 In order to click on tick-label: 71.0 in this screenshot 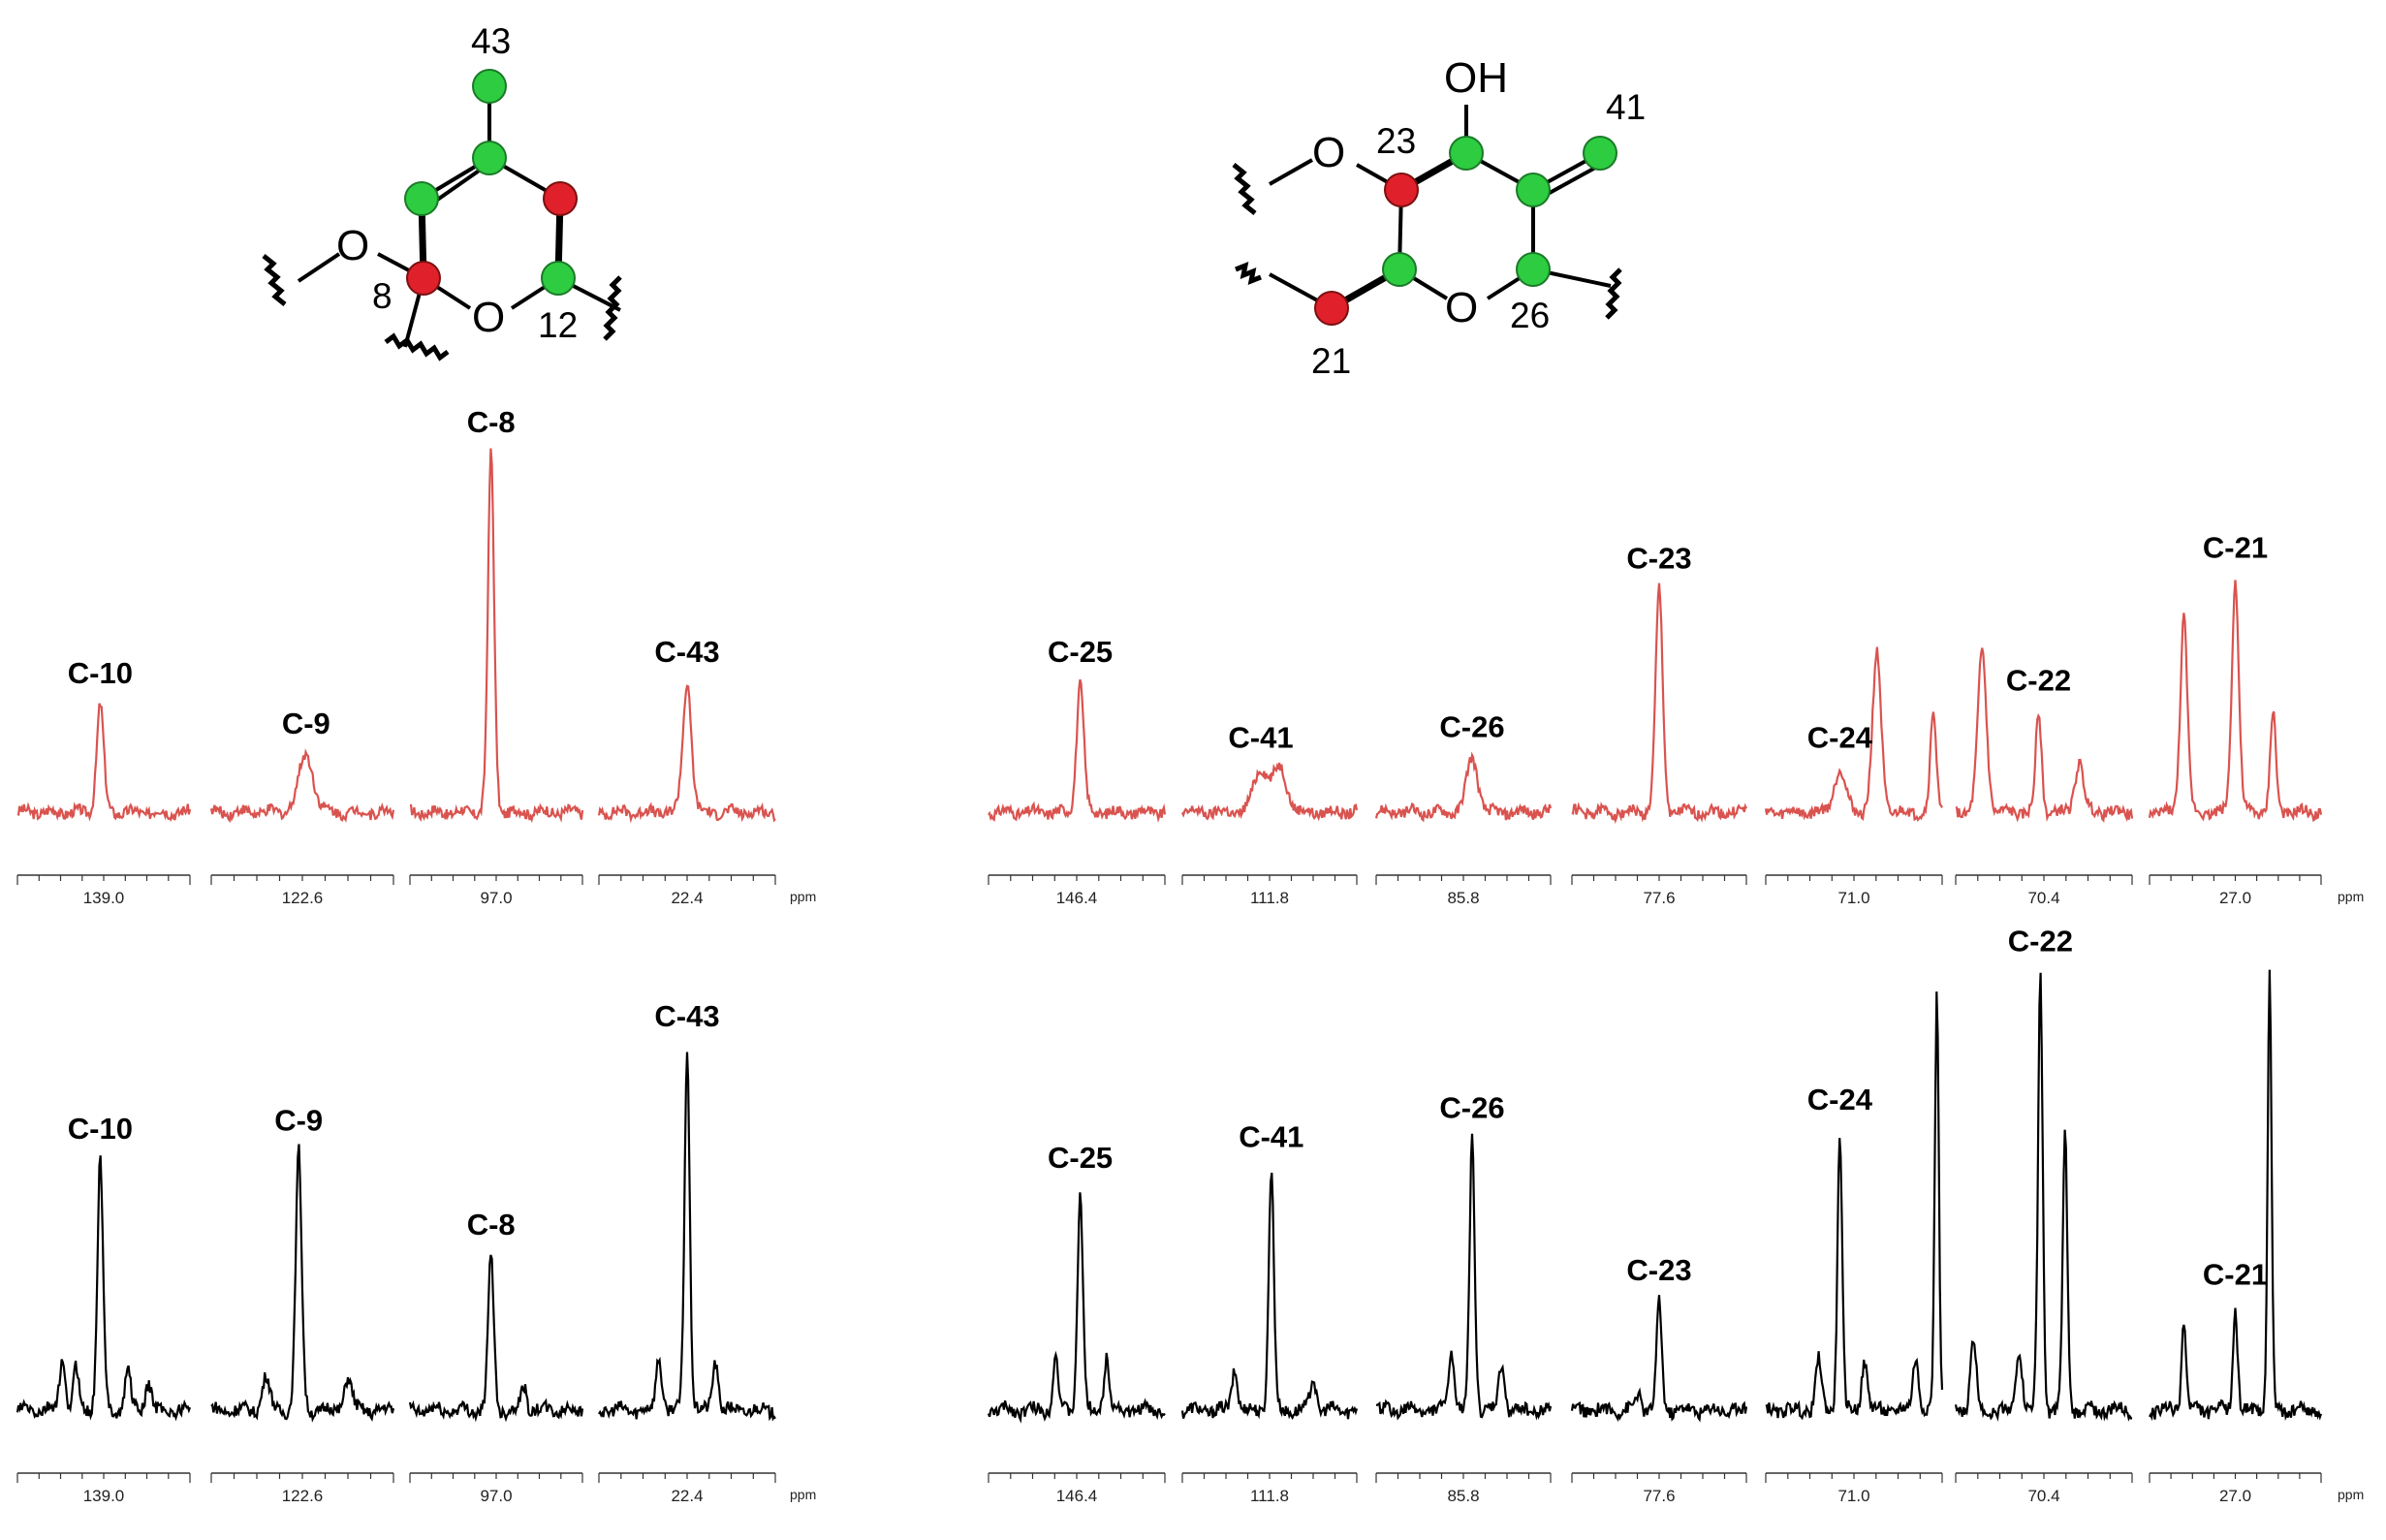, I will do `click(1853, 1496)`.